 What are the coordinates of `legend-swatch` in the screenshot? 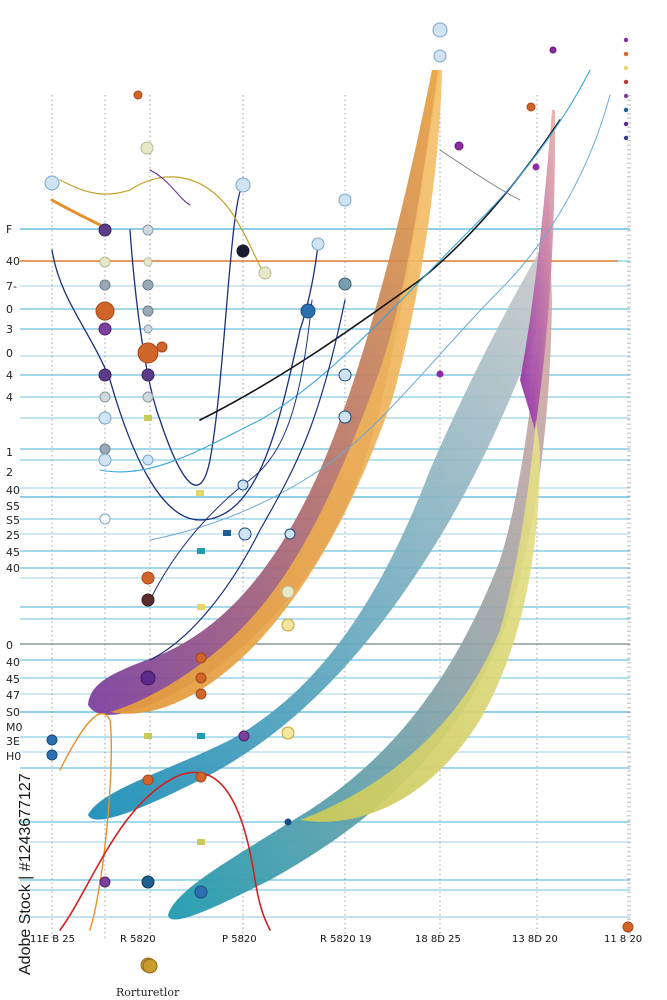 It's located at (150, 966).